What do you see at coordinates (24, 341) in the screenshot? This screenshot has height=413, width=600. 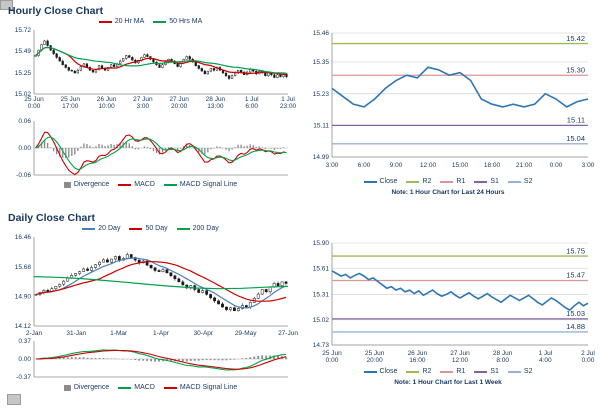 I see `svg-text: 0.37` at bounding box center [24, 341].